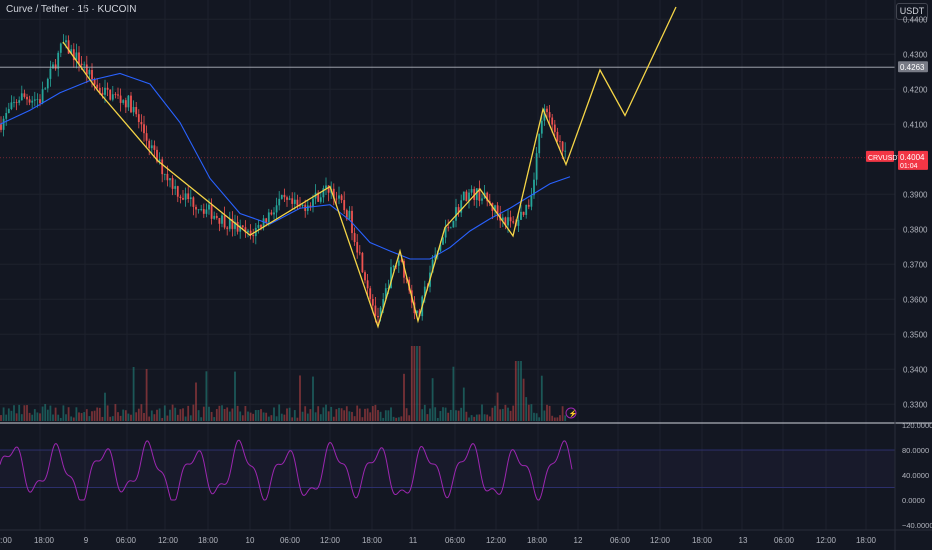 The image size is (932, 550). I want to click on time-tick-label: 06:00, so click(455, 540).